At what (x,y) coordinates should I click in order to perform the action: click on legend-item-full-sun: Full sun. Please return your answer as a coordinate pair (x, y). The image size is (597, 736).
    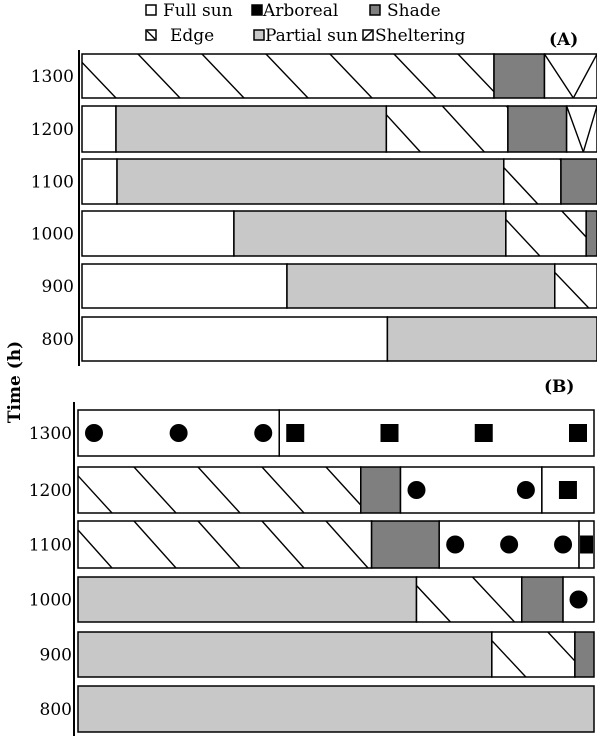
    Looking at the image, I should click on (189, 11).